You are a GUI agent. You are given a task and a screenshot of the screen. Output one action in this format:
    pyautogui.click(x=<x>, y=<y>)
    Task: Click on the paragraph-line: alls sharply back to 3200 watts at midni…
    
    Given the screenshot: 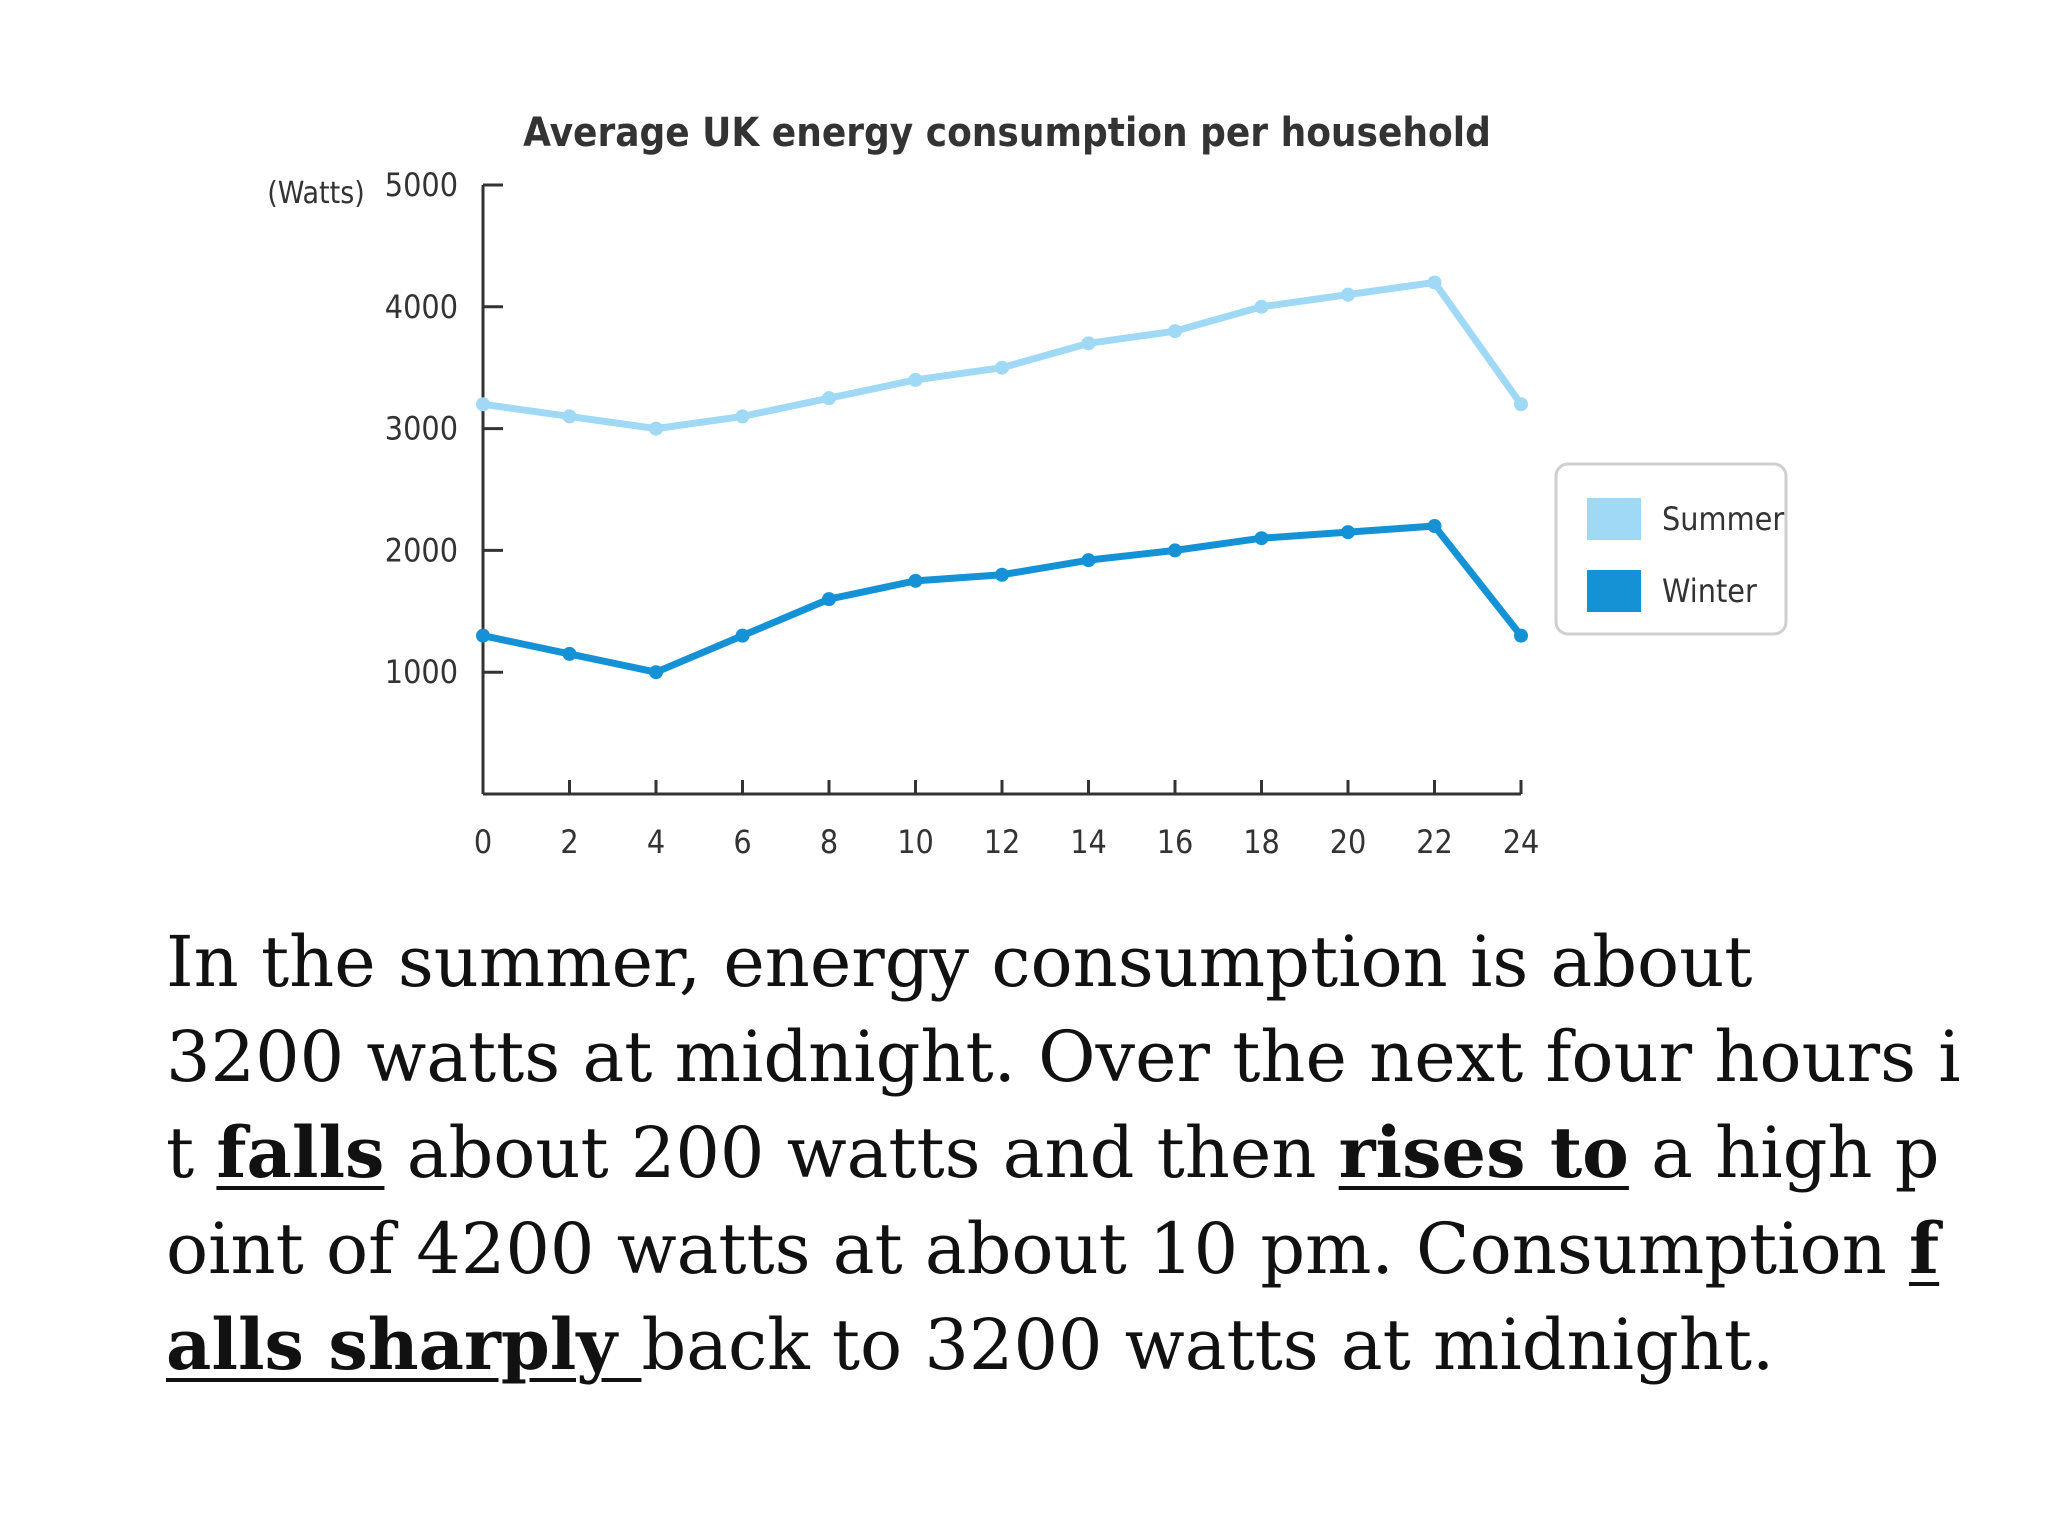 What is the action you would take?
    pyautogui.click(x=1051, y=1345)
    